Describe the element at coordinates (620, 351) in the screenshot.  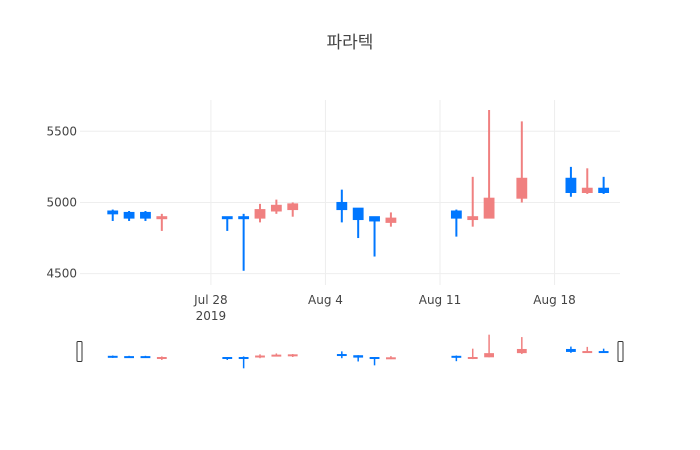
I see `slider-right-handle` at that location.